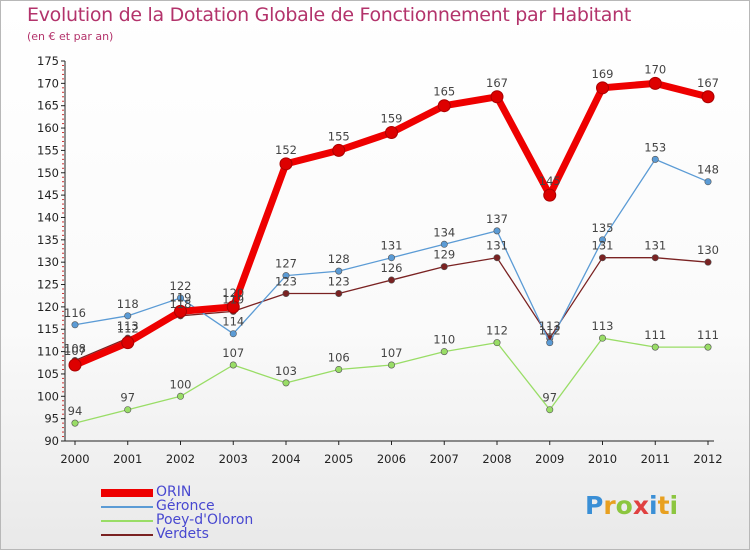 The height and width of the screenshot is (550, 750). Describe the element at coordinates (391, 459) in the screenshot. I see `x-tick-label: 2006` at that location.